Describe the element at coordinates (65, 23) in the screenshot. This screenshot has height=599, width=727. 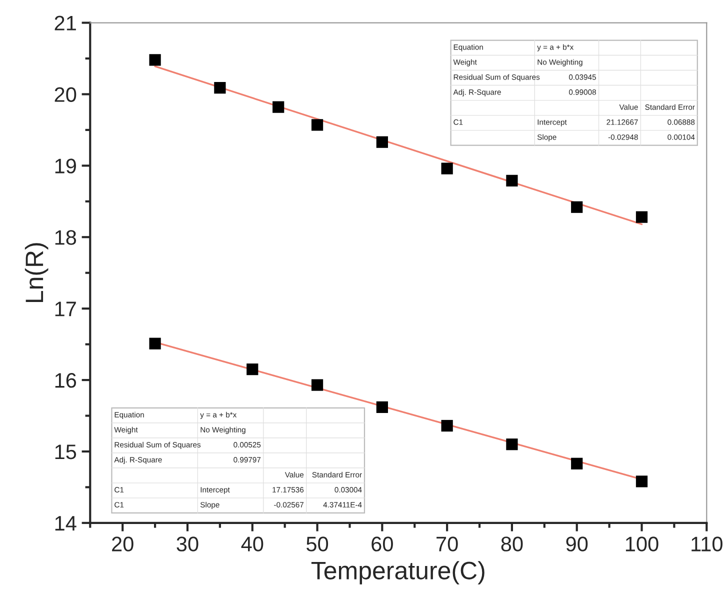
I see `y-tick-label: 21` at that location.